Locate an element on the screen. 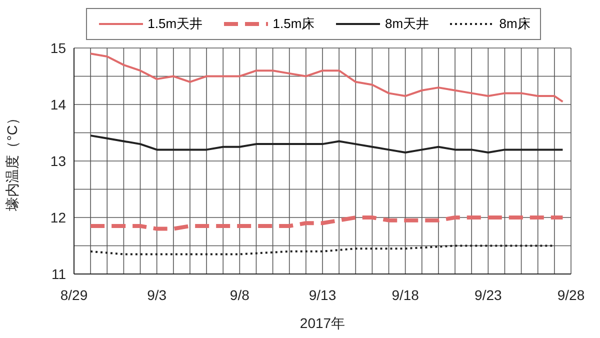 This screenshot has width=600, height=338. x-tick-label: 8/29 is located at coordinates (74, 294).